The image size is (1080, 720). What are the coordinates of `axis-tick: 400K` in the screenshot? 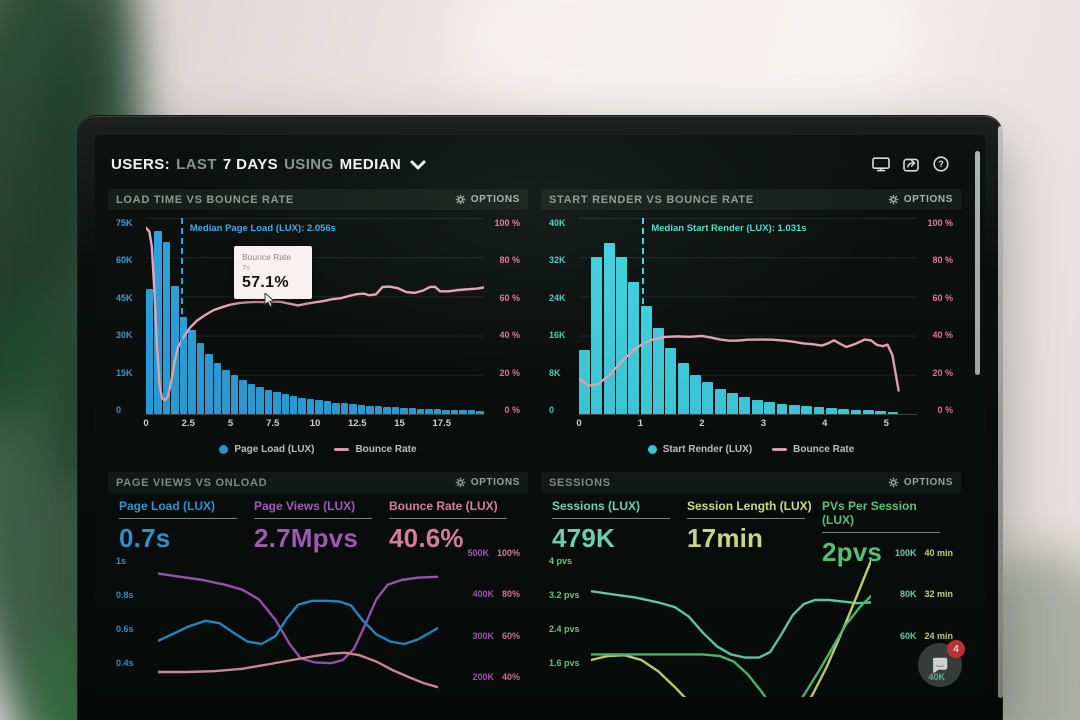 It's located at (483, 594).